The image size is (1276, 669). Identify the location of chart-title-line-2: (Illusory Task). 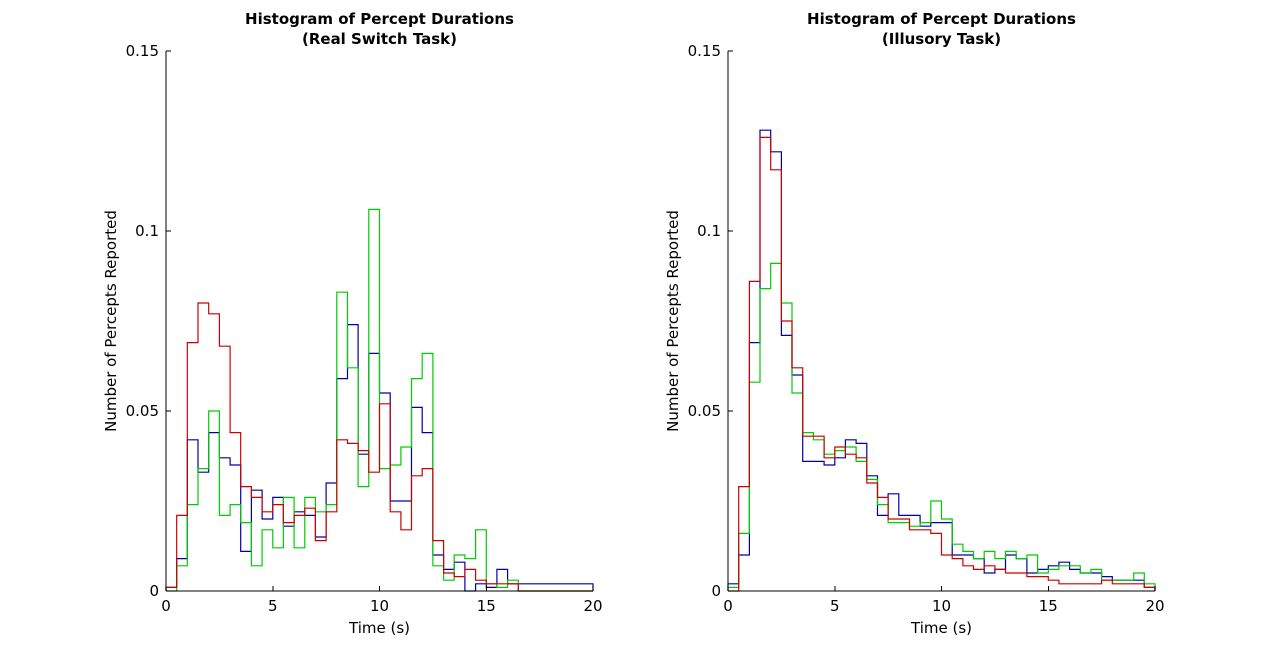
(941, 39).